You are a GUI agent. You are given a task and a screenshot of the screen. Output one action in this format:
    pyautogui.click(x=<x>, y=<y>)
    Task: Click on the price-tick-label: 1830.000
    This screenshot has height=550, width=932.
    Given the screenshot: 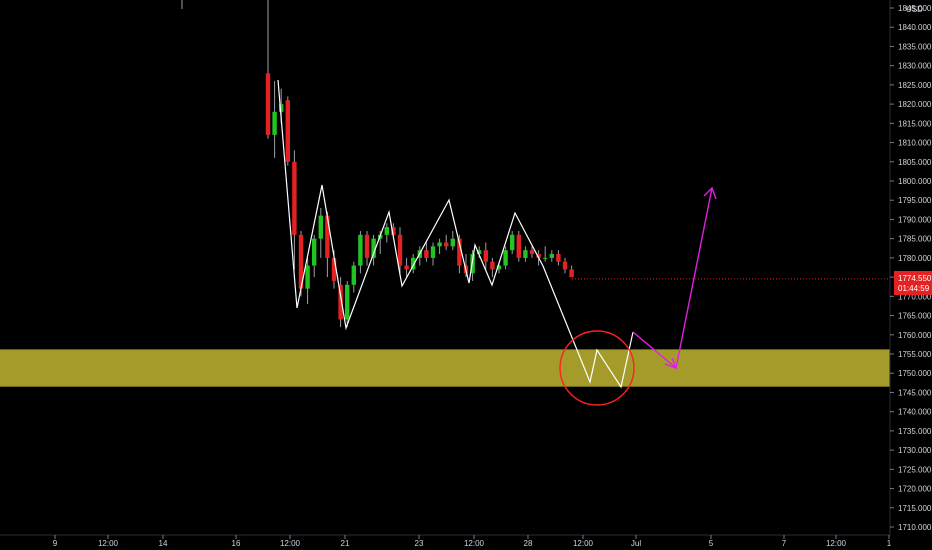 What is the action you would take?
    pyautogui.click(x=915, y=66)
    